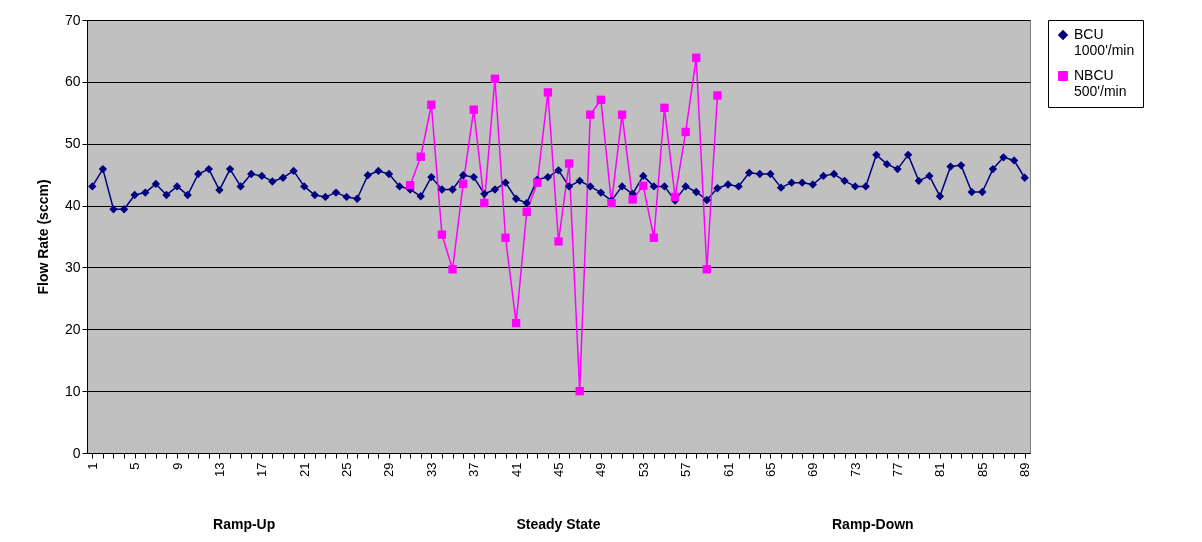 This screenshot has height=542, width=1202. I want to click on x-tick-label: 37, so click(474, 469).